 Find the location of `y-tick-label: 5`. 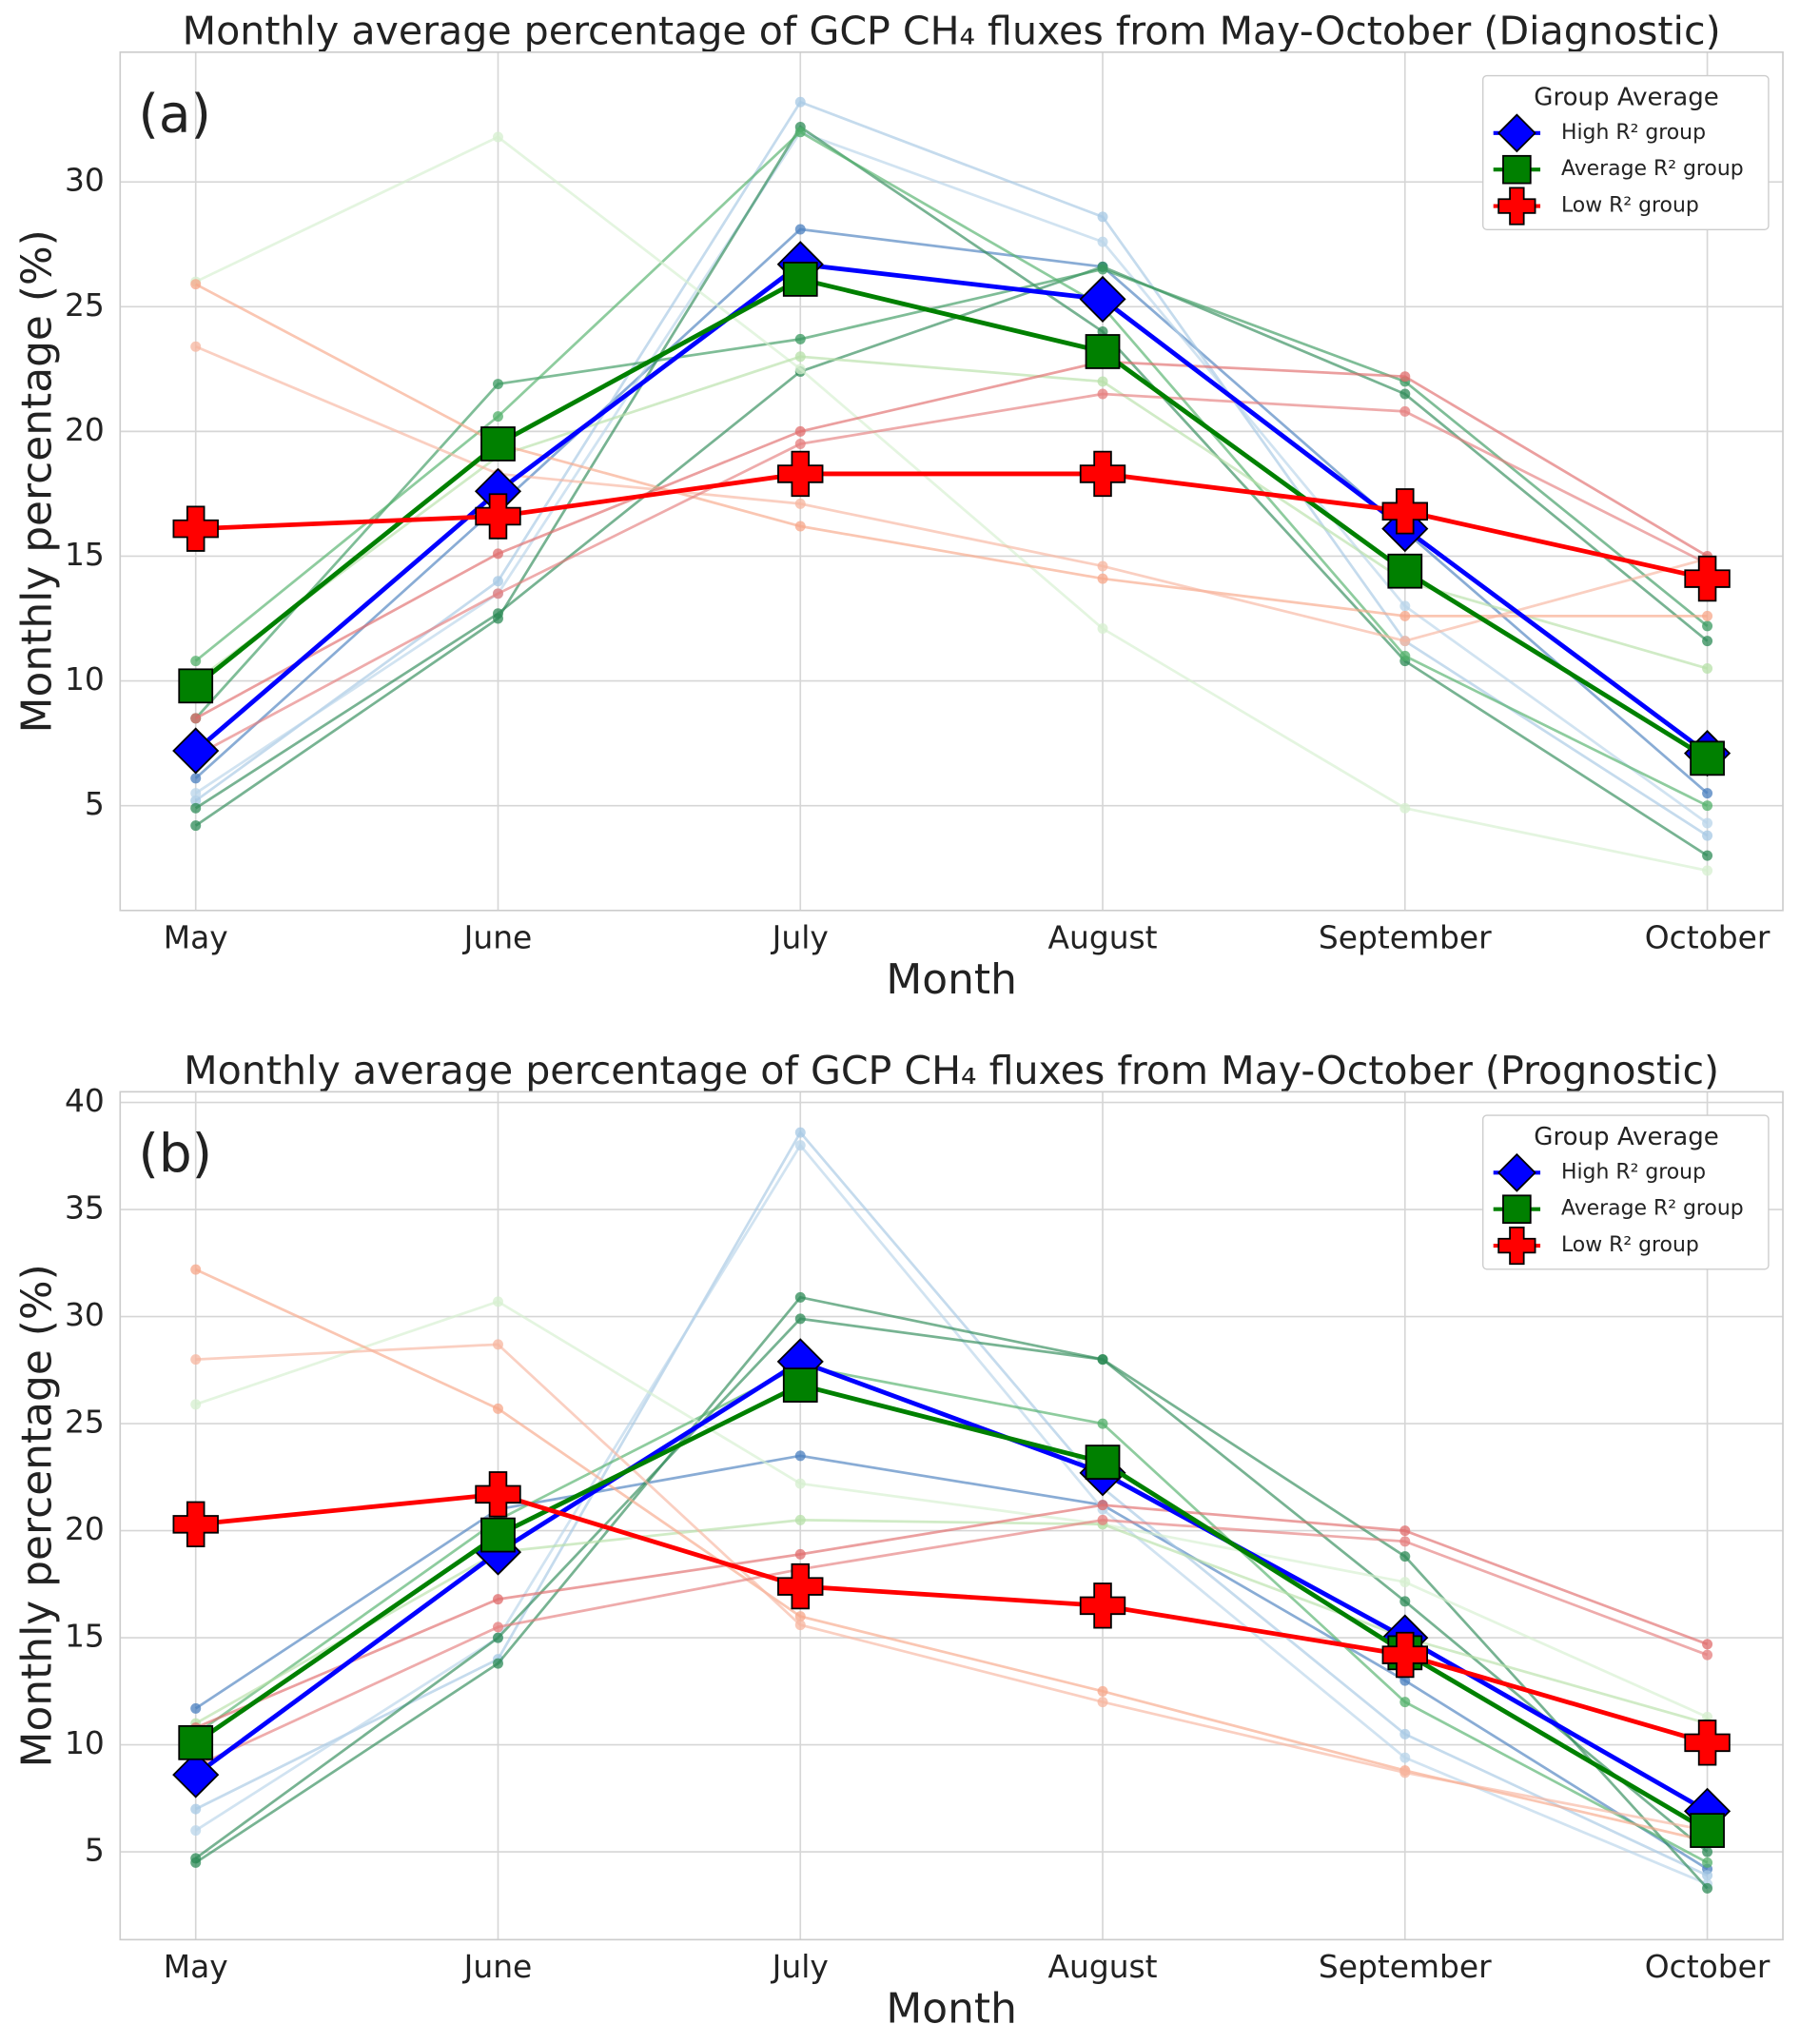

y-tick-label: 5 is located at coordinates (95, 804).